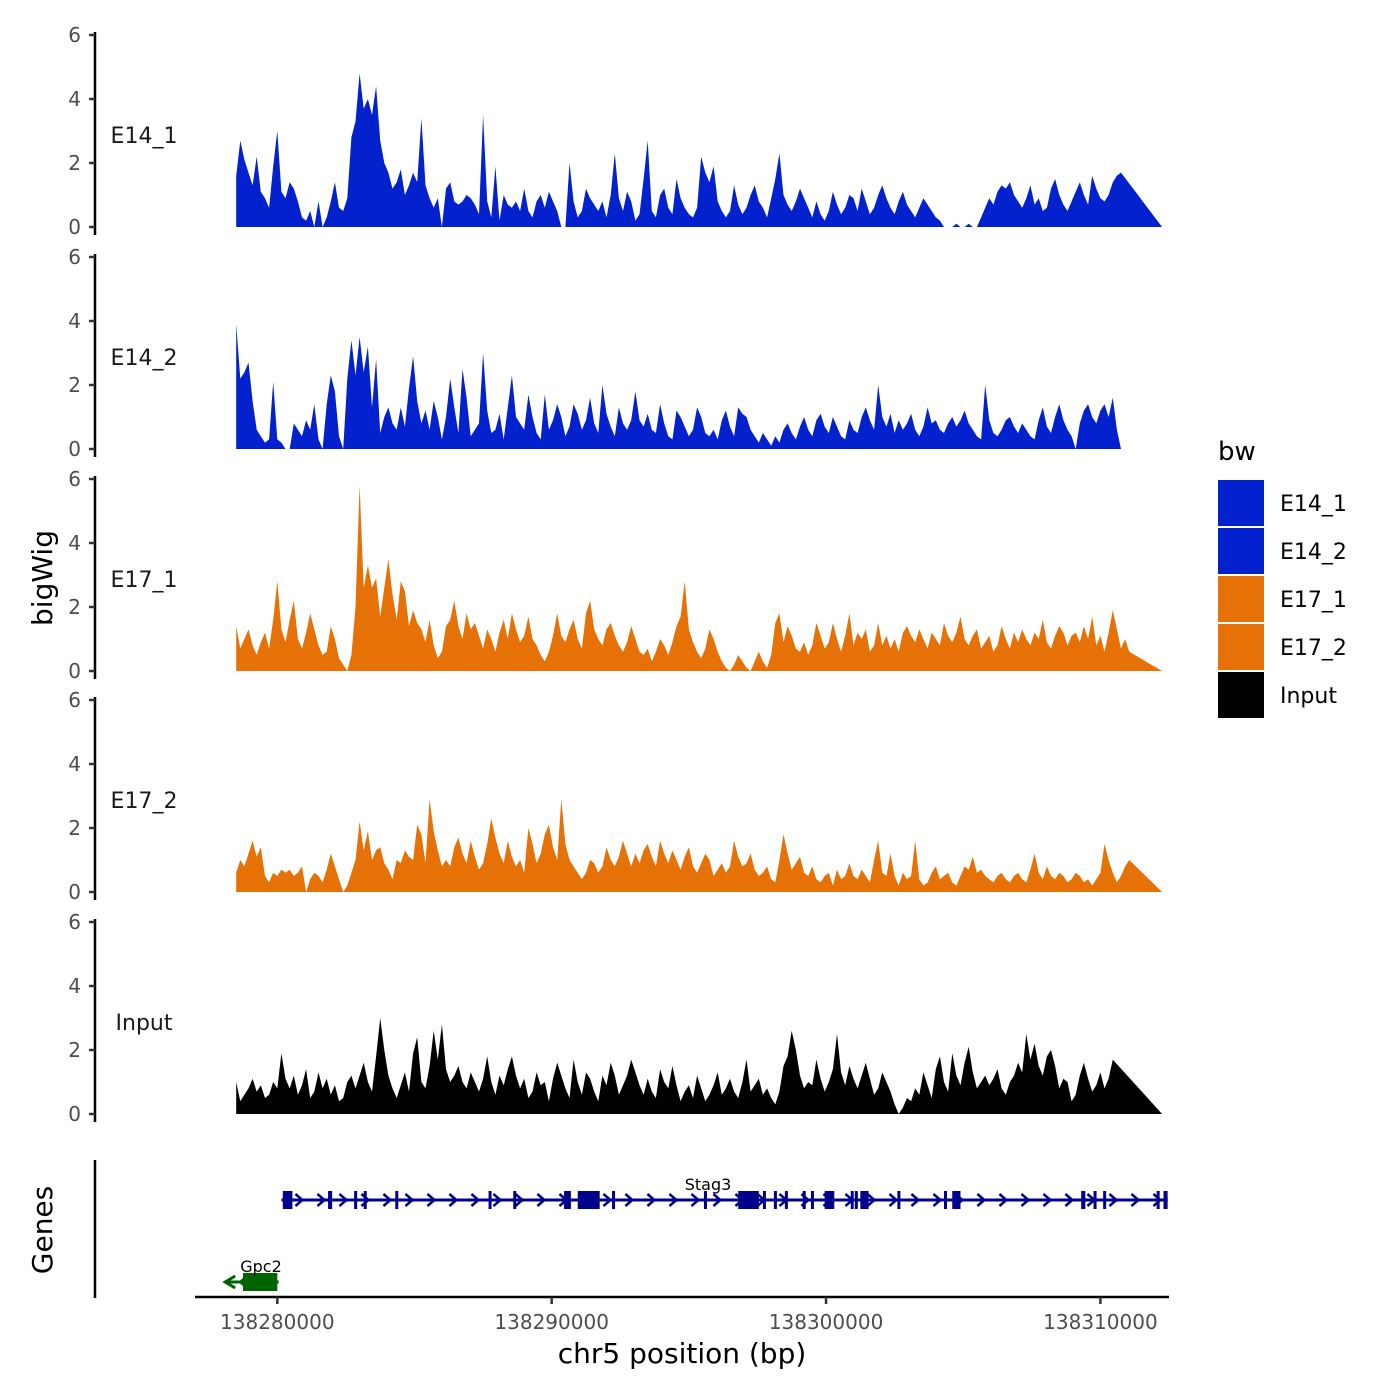 The height and width of the screenshot is (1400, 1400). I want to click on y-axis-title: bigWig, so click(42, 578).